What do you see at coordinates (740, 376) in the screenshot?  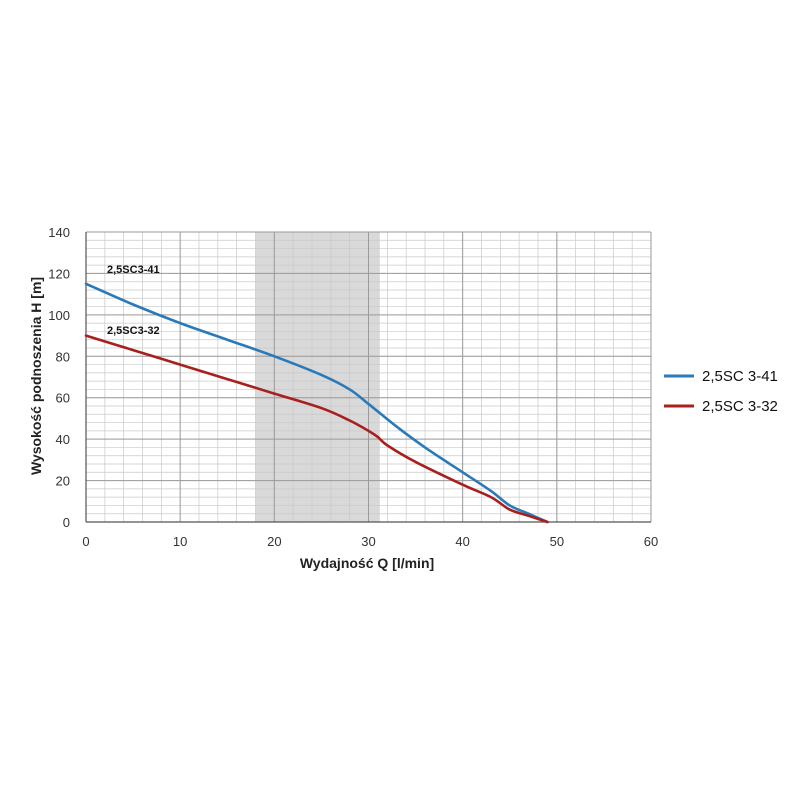 I see `legend-label-2-5sc3-41: 2,5SC 3-41` at bounding box center [740, 376].